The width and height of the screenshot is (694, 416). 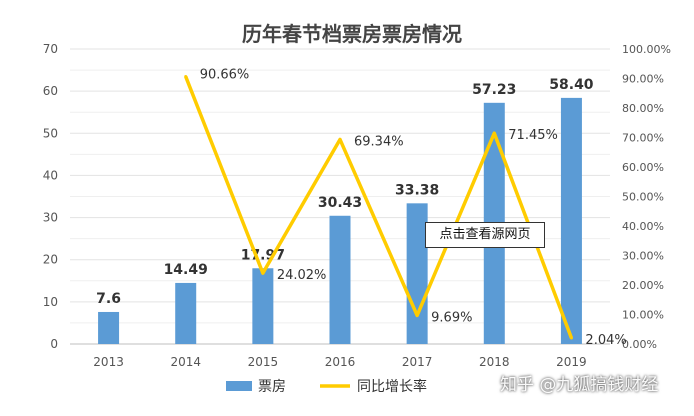 What do you see at coordinates (494, 90) in the screenshot?
I see `bar-value-label: 57.23` at bounding box center [494, 90].